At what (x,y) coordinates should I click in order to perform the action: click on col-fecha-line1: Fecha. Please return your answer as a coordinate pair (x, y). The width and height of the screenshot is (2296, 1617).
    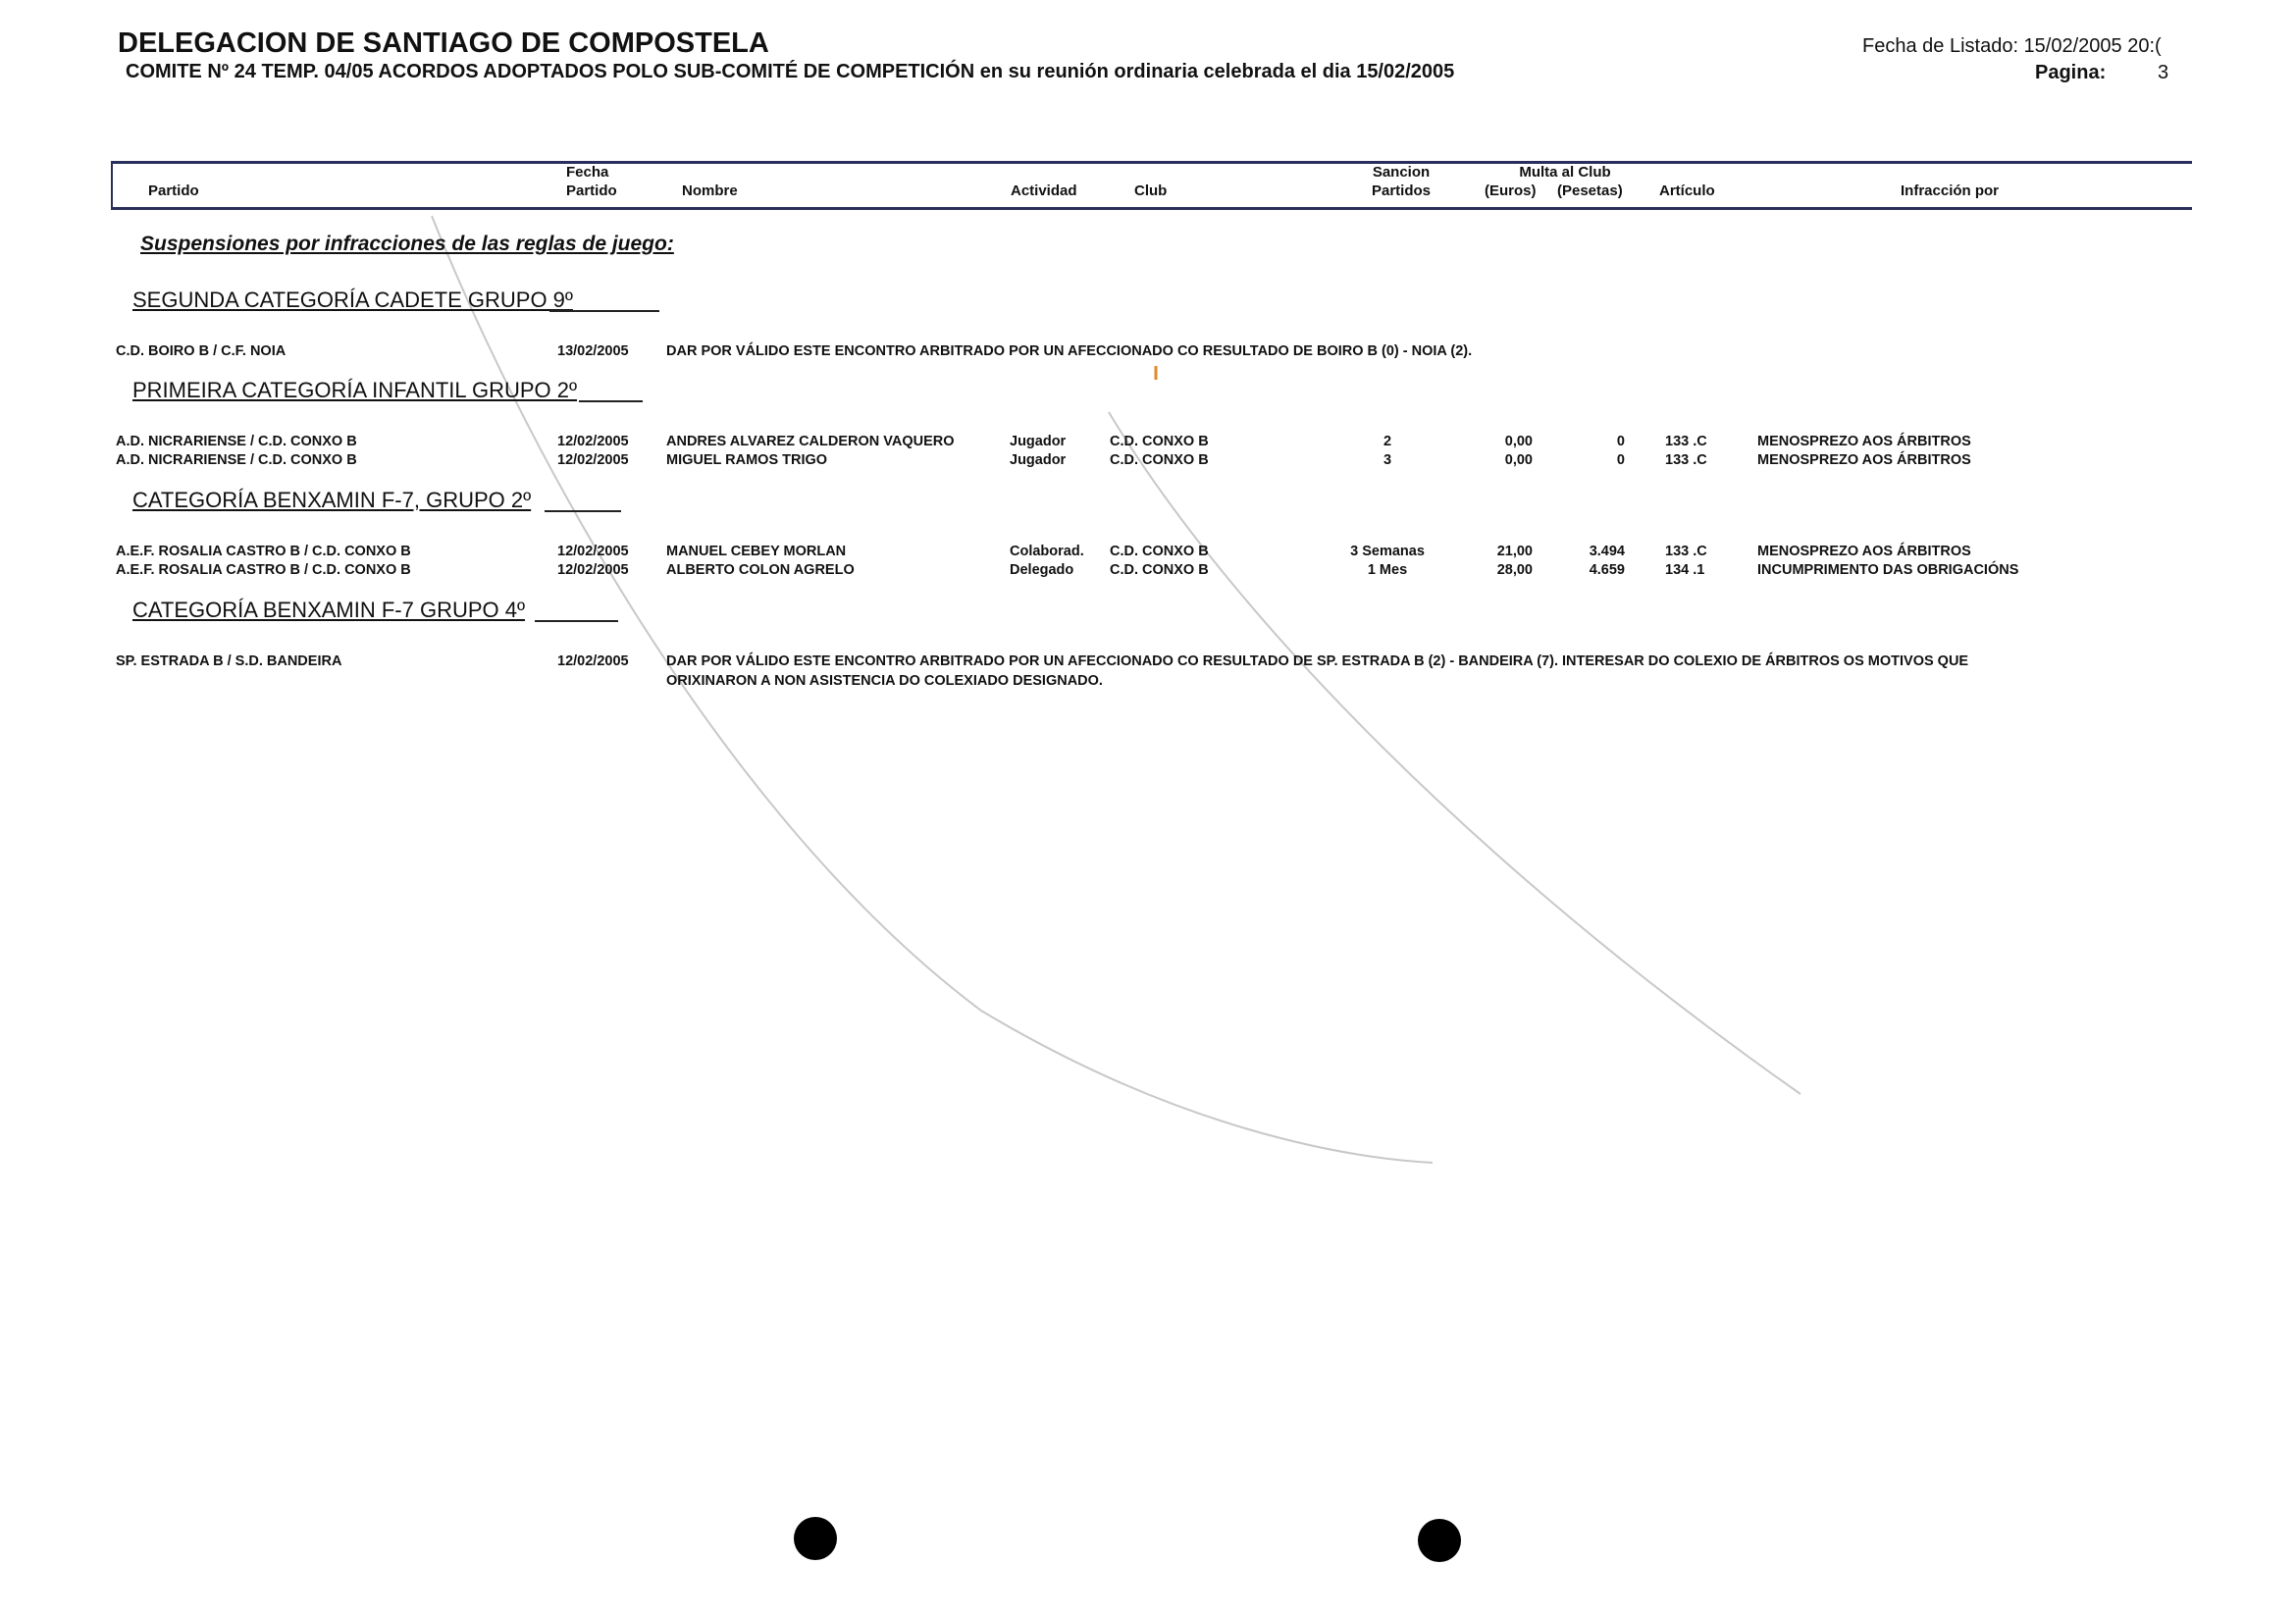
    Looking at the image, I should click on (587, 172).